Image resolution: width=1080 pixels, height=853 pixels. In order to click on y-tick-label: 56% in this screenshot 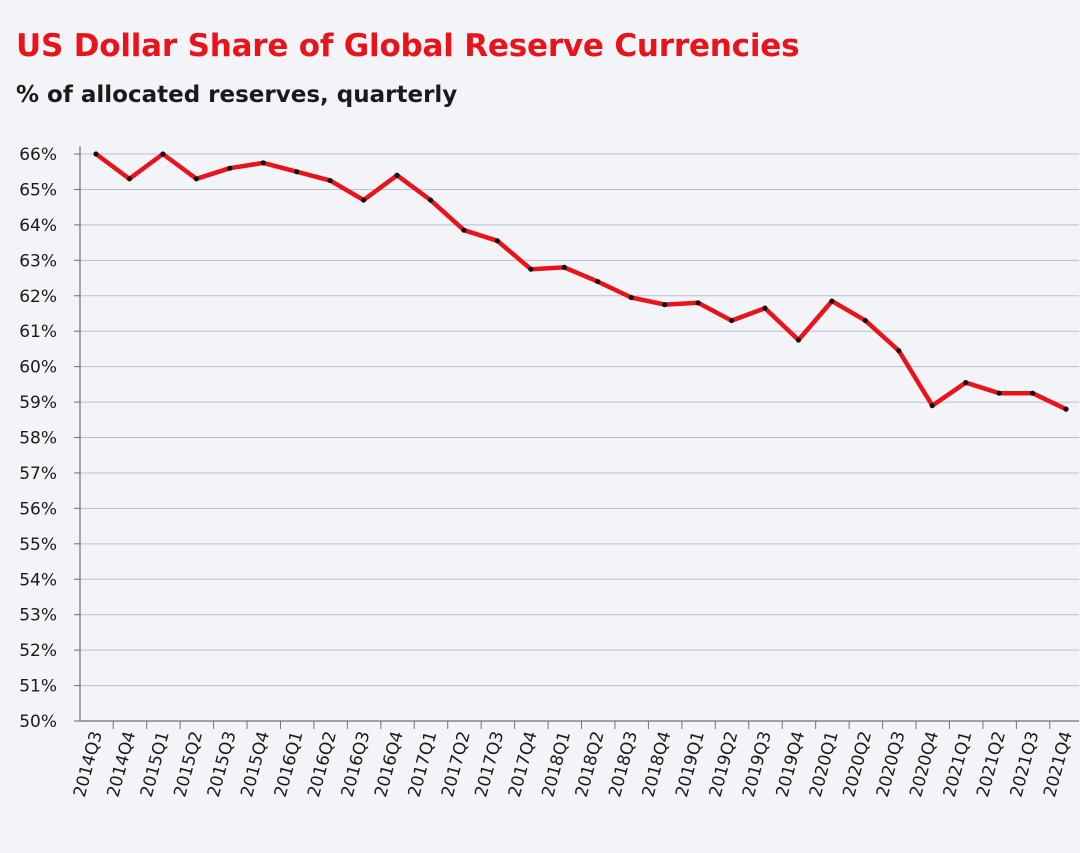, I will do `click(38, 509)`.